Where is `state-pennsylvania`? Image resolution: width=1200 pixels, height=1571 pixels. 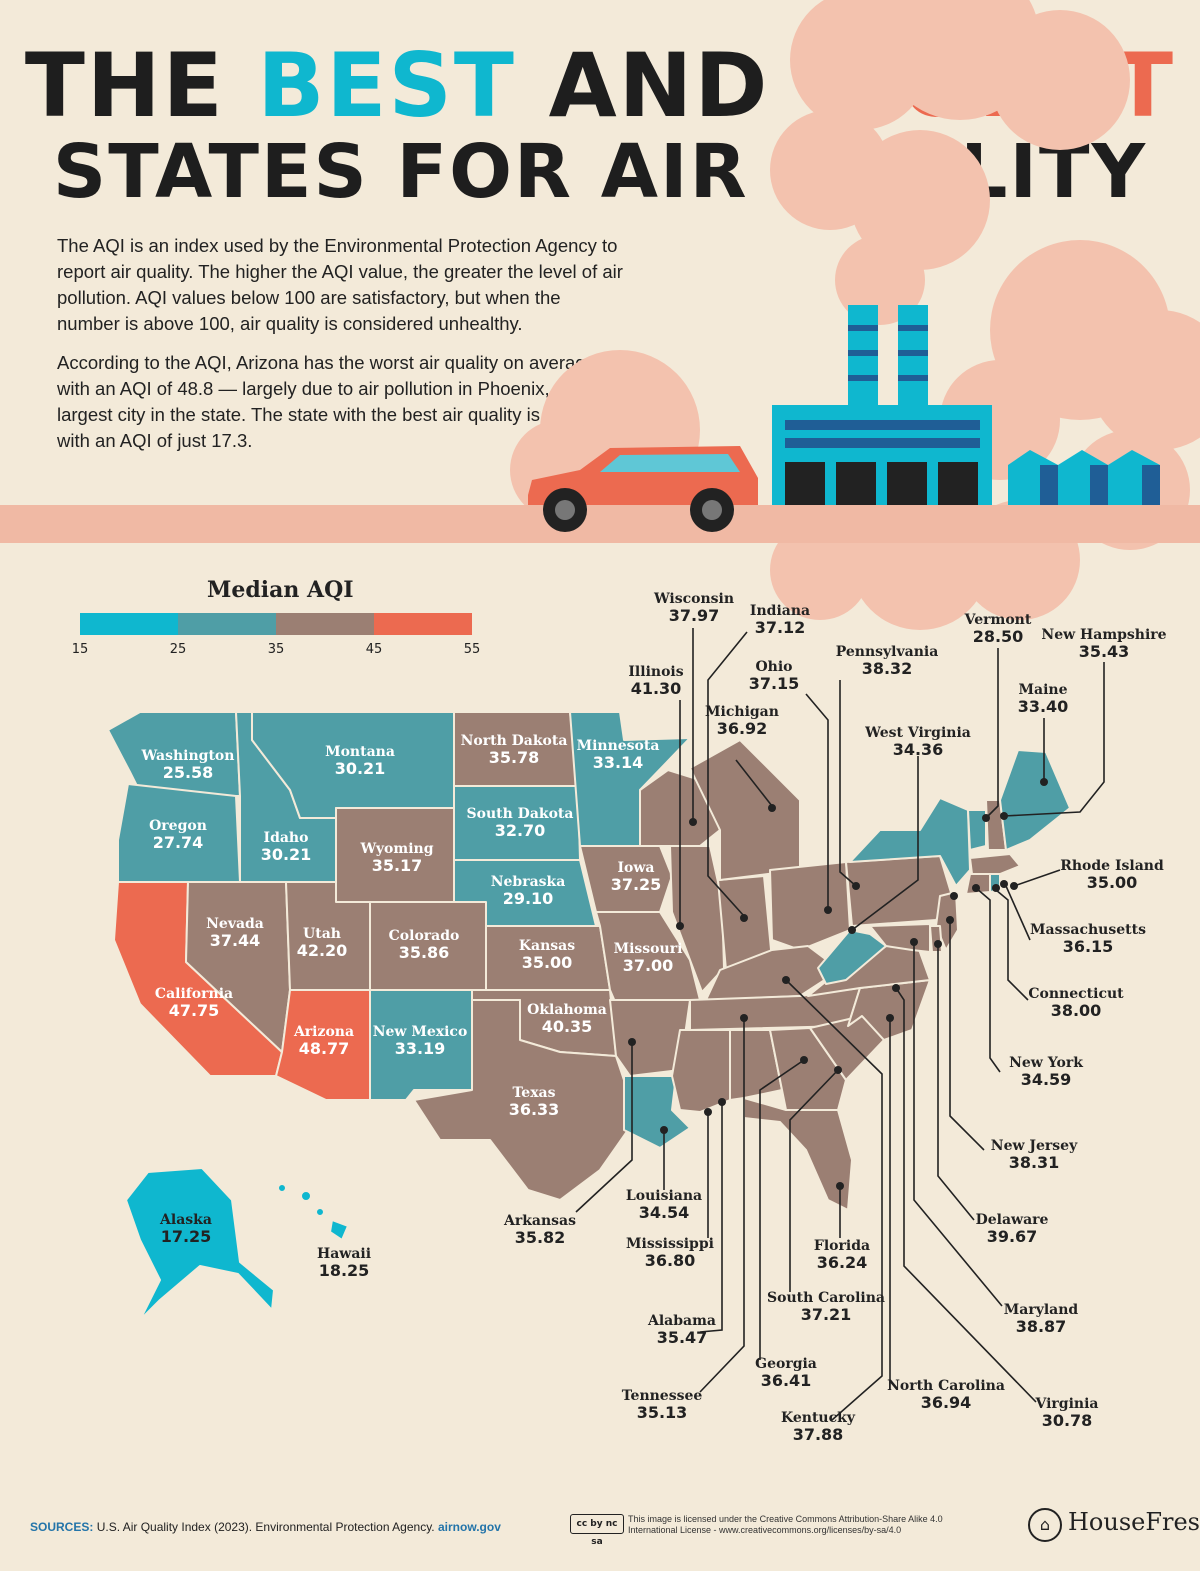 state-pennsylvania is located at coordinates (899, 891).